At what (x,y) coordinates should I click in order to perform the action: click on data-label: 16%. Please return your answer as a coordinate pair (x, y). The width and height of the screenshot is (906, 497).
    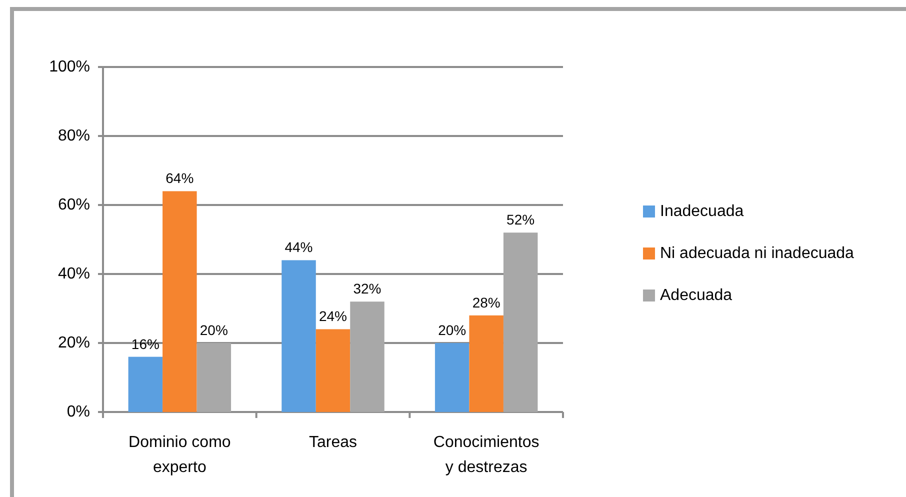
    Looking at the image, I should click on (145, 344).